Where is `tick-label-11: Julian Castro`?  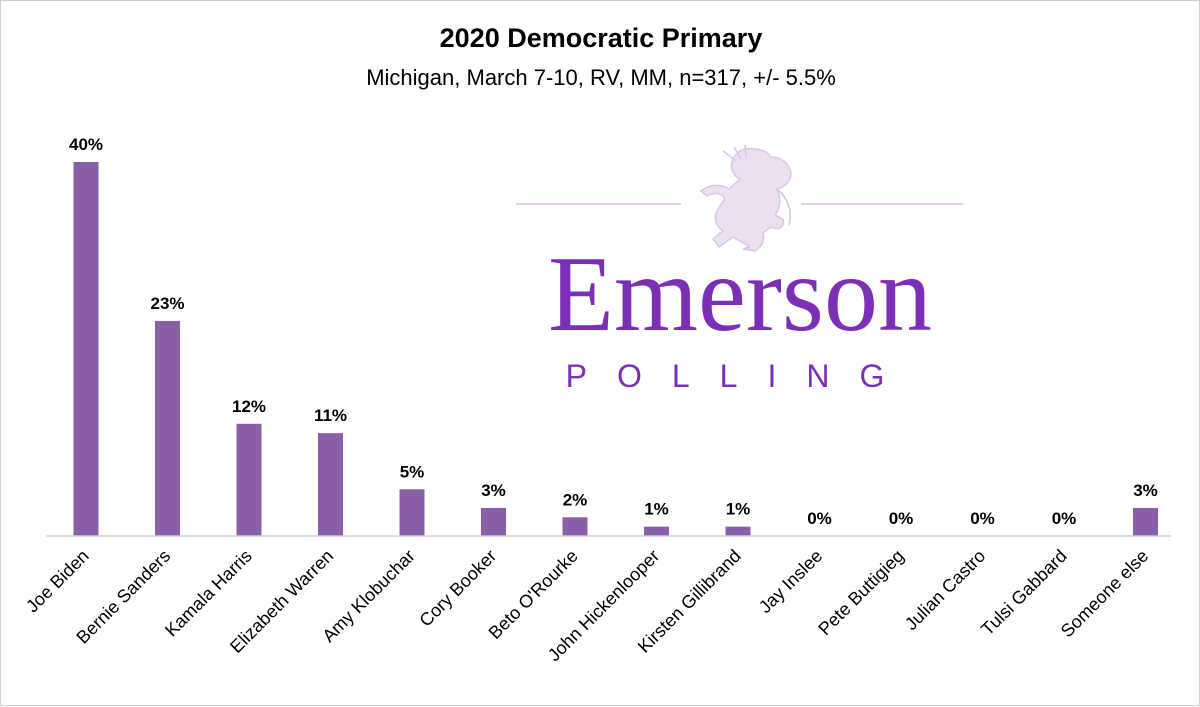
tick-label-11: Julian Castro is located at coordinates (945, 590).